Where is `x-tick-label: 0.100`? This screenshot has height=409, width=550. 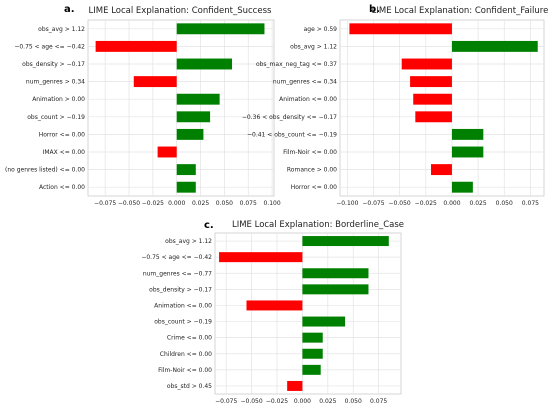 x-tick-label: 0.100 is located at coordinates (271, 203).